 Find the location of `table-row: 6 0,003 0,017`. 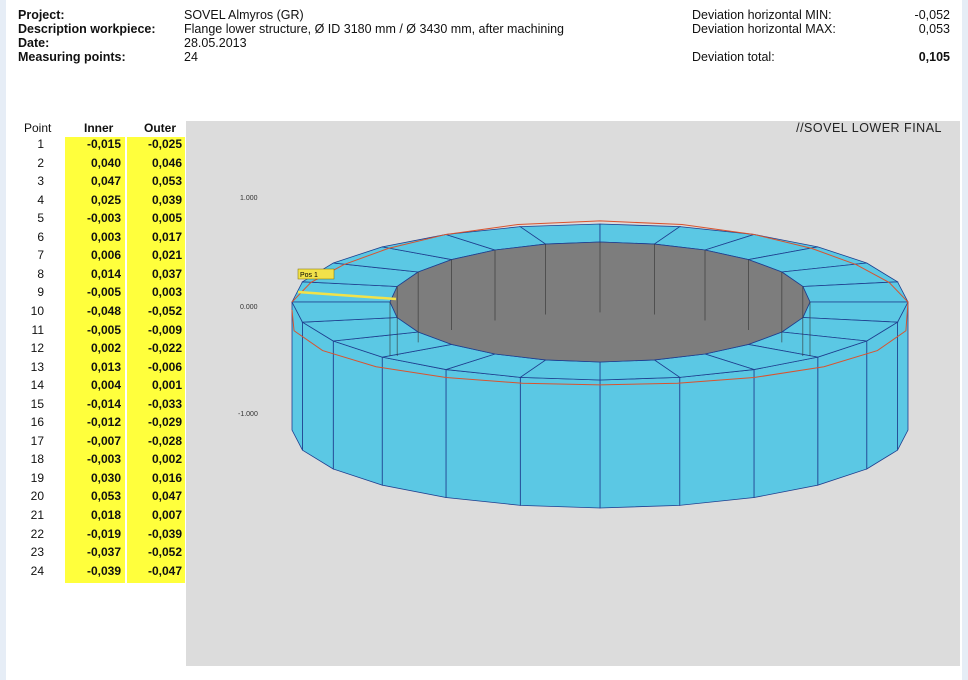

table-row: 6 0,003 0,017 is located at coordinates (104, 236).